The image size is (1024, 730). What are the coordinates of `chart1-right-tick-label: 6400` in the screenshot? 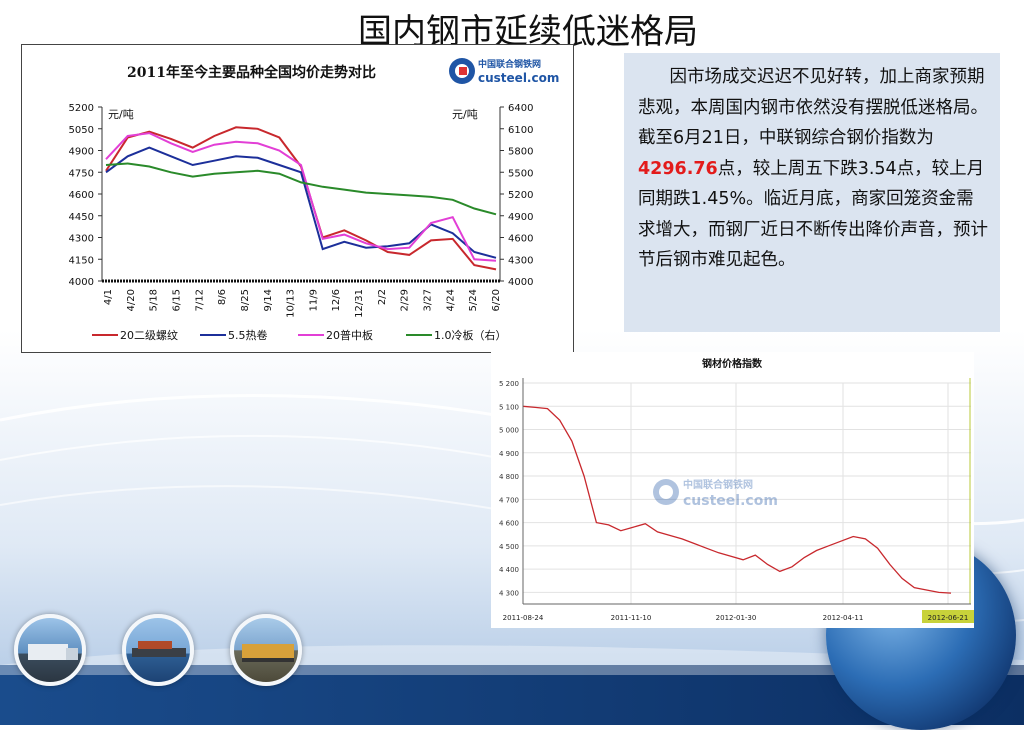 It's located at (520, 108).